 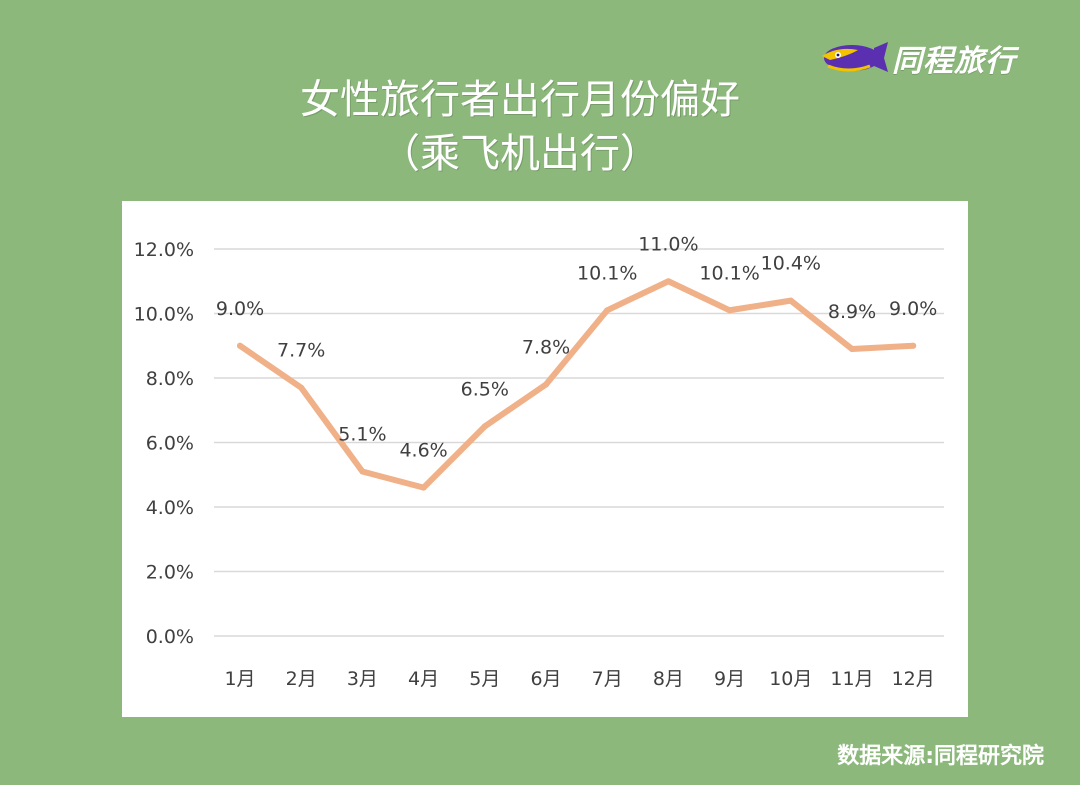 I want to click on data-label: 7.8%, so click(x=546, y=347).